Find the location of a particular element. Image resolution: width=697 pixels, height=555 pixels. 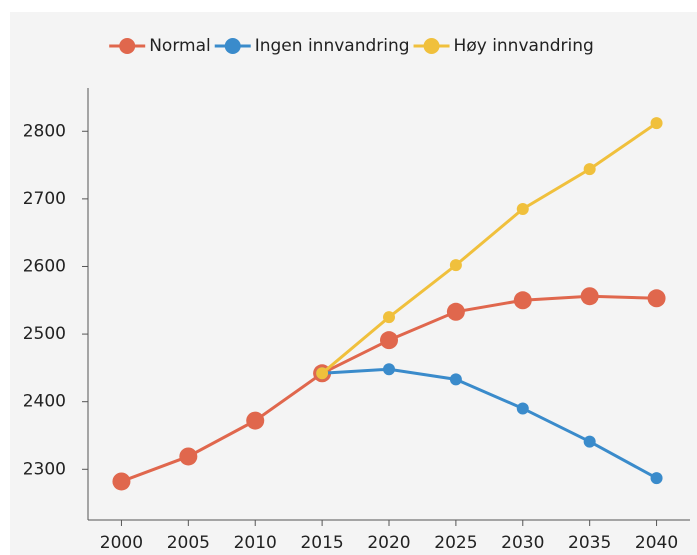

x-tick-label: 2035 is located at coordinates (589, 543).